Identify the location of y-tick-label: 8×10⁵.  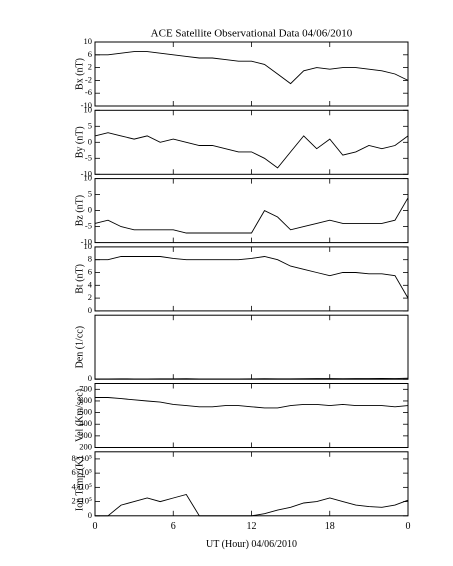
(81, 458).